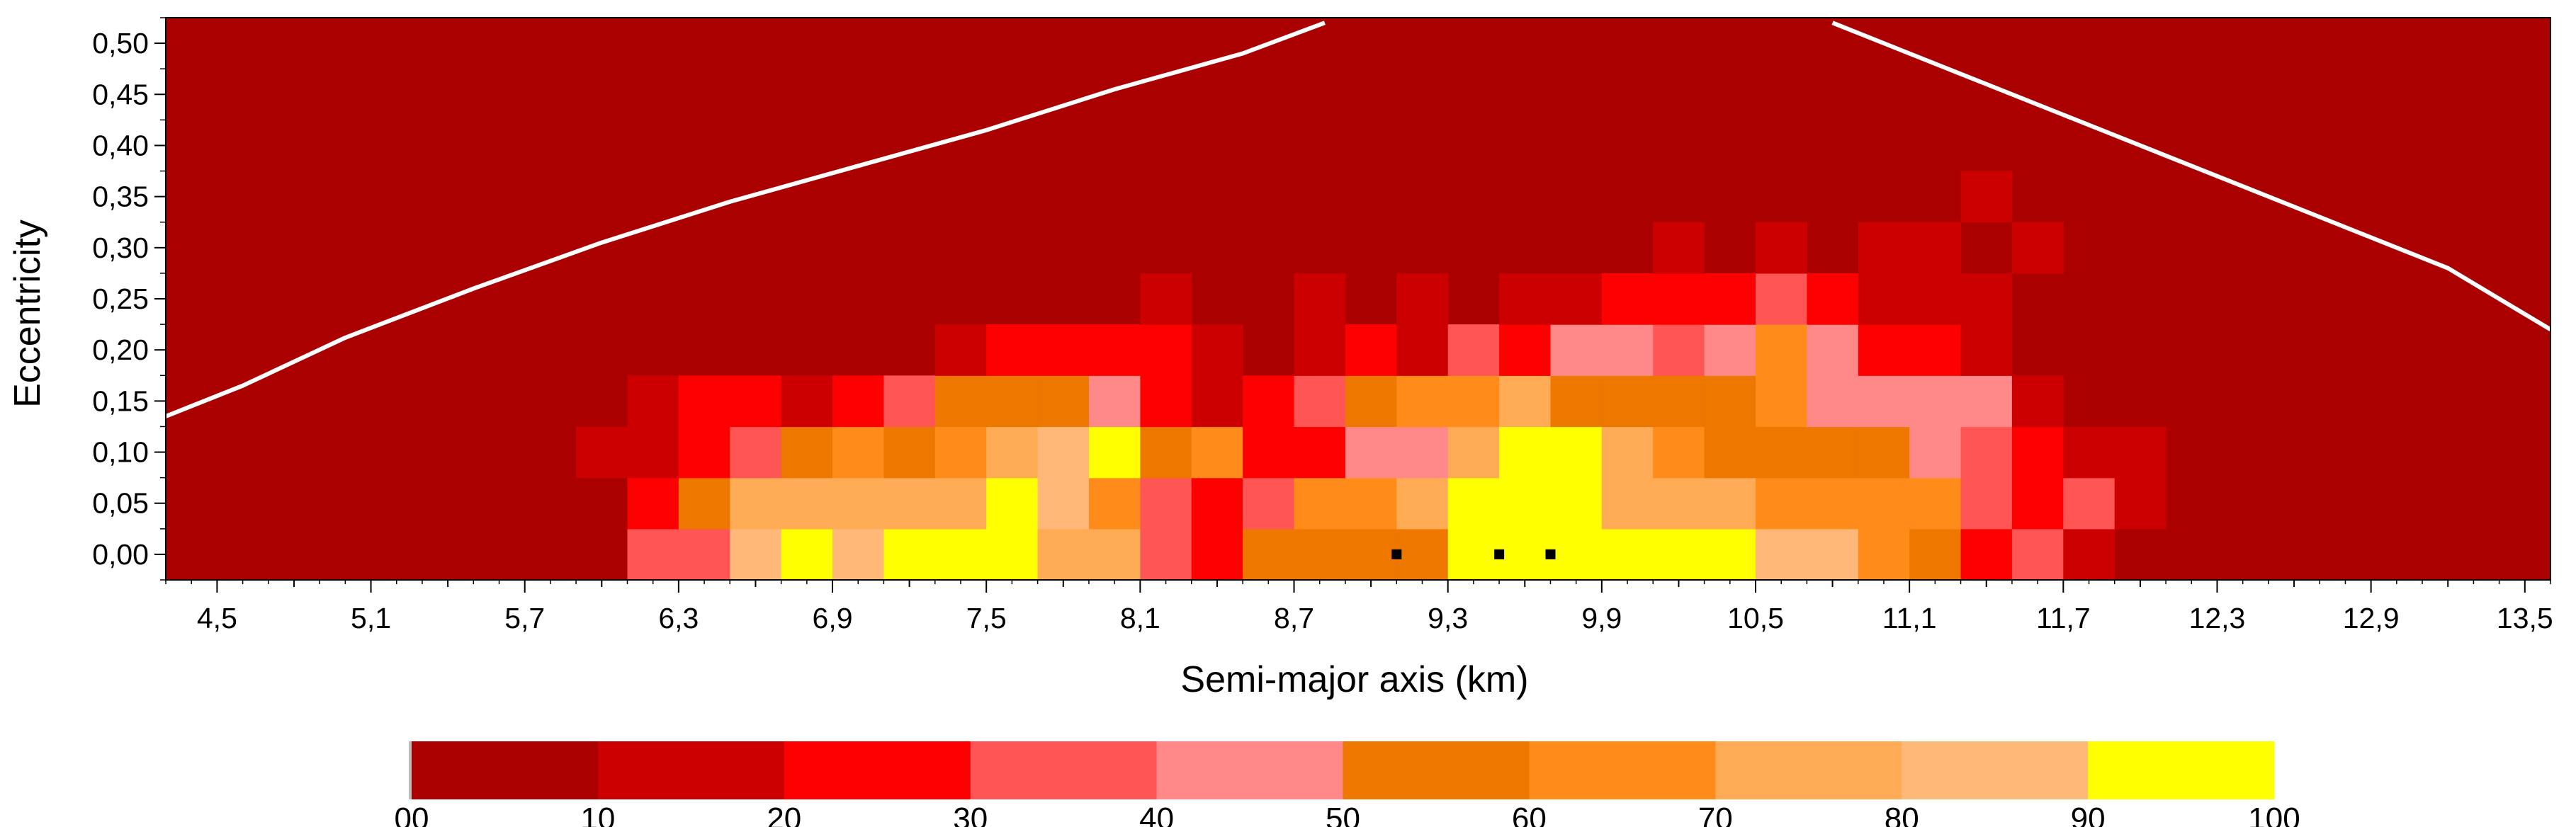 The image size is (2576, 827). I want to click on y-tick-label: 0,45, so click(120, 94).